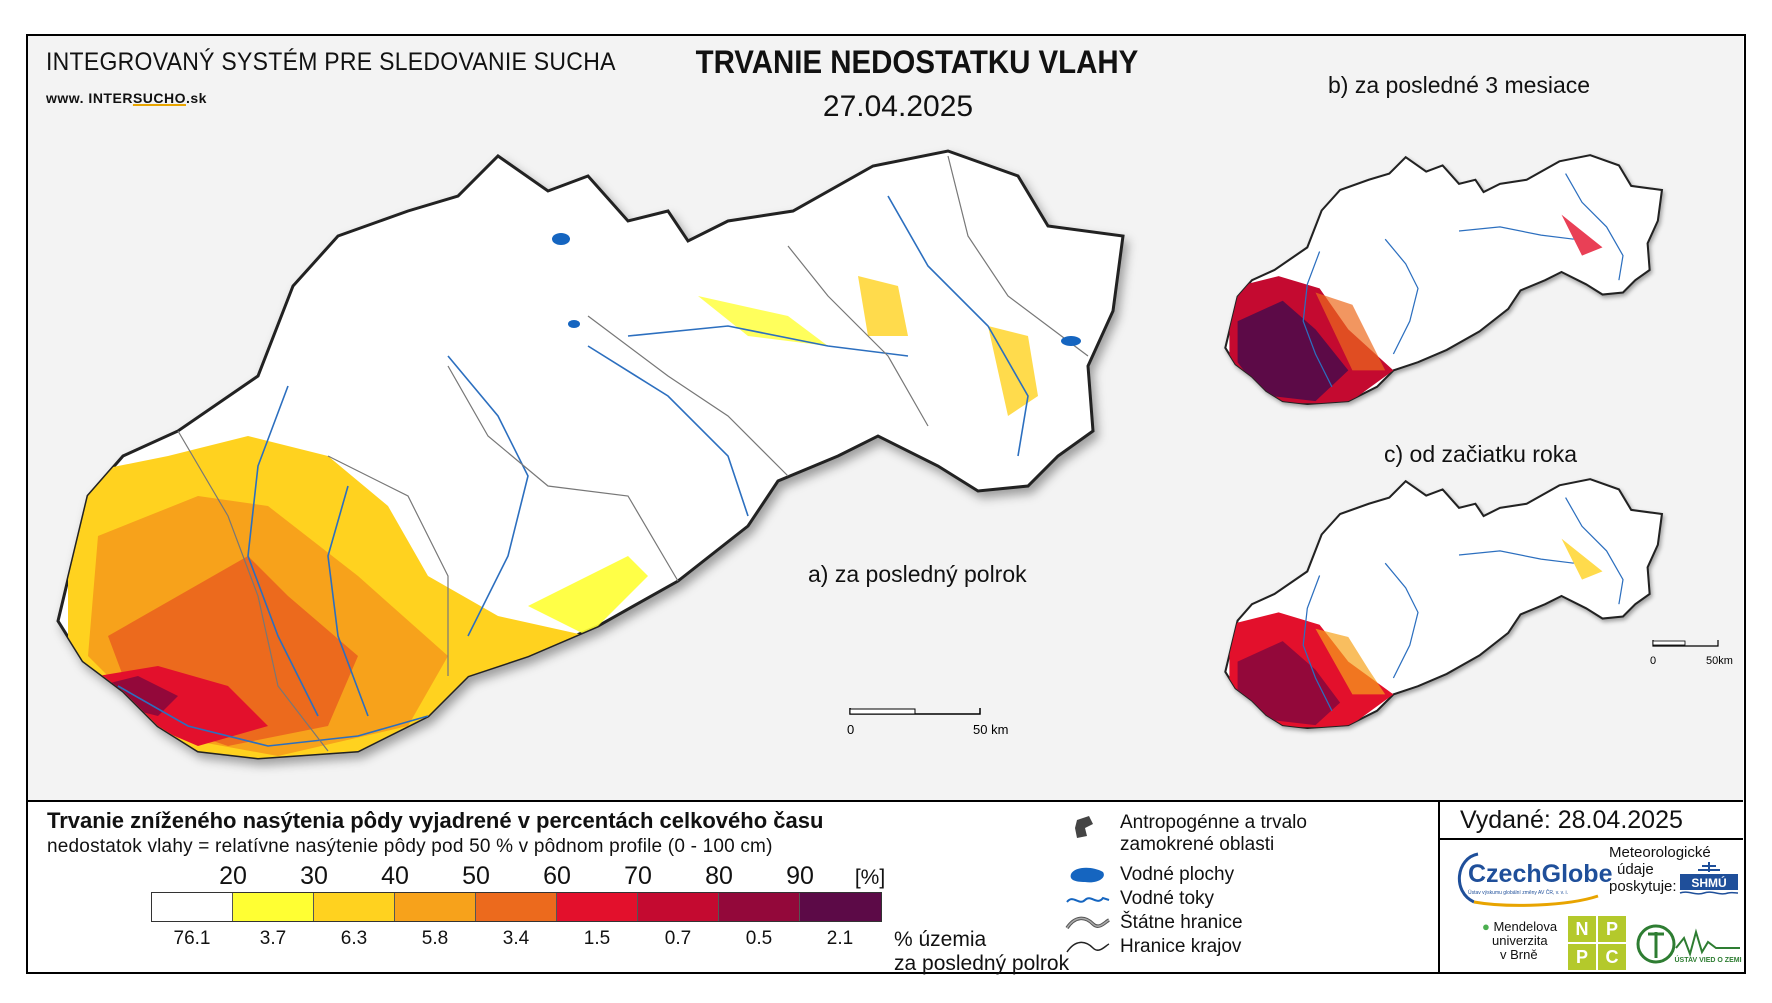 The image size is (1772, 1003). Describe the element at coordinates (1084, 827) in the screenshot. I see `anthropogenic-area-symbol` at that location.